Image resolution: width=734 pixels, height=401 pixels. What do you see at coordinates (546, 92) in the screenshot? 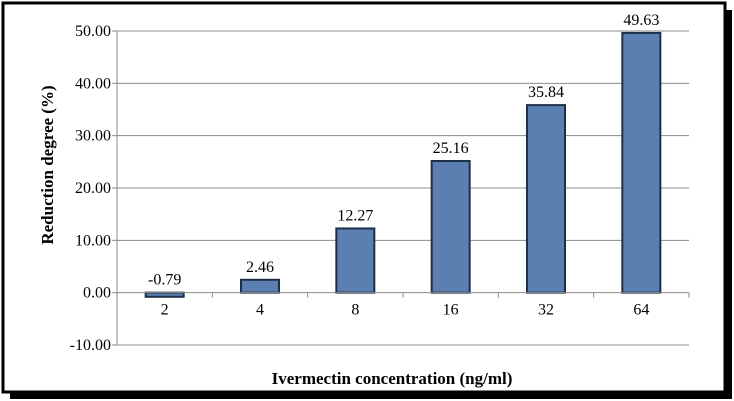
I see `data-label: 35.84` at bounding box center [546, 92].